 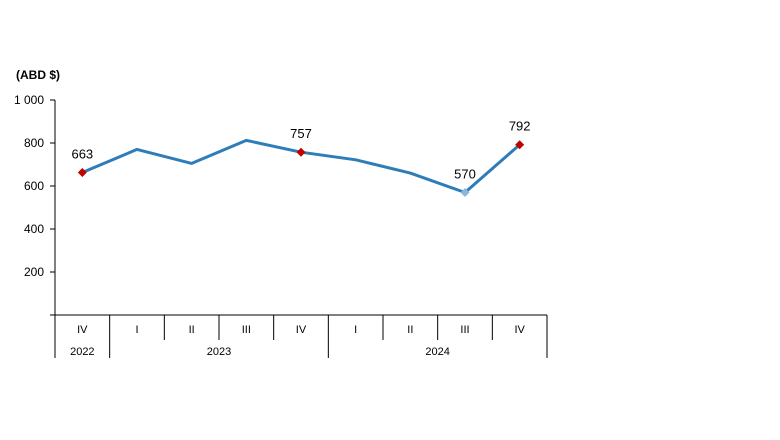 What do you see at coordinates (301, 133) in the screenshot?
I see `data-label: 757` at bounding box center [301, 133].